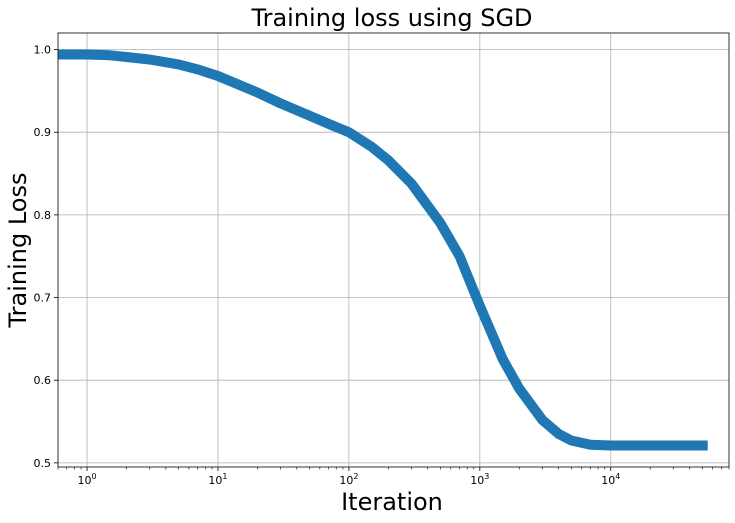  Describe the element at coordinates (93, 476) in the screenshot. I see `x-tick-exponent: 0` at that location.